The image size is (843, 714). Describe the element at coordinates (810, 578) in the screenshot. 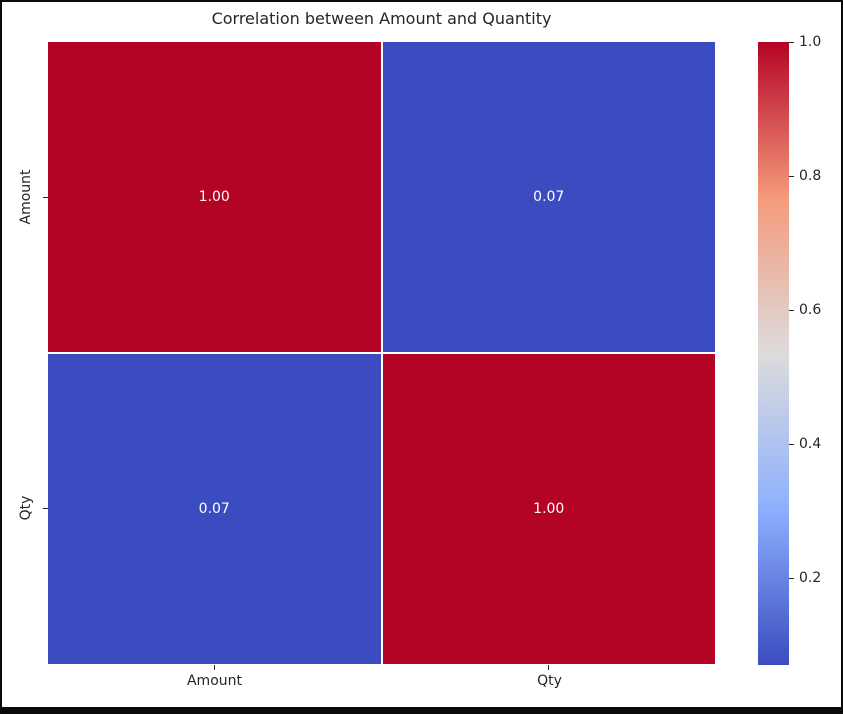

I see `colorbar-tick-label: 0.2` at that location.